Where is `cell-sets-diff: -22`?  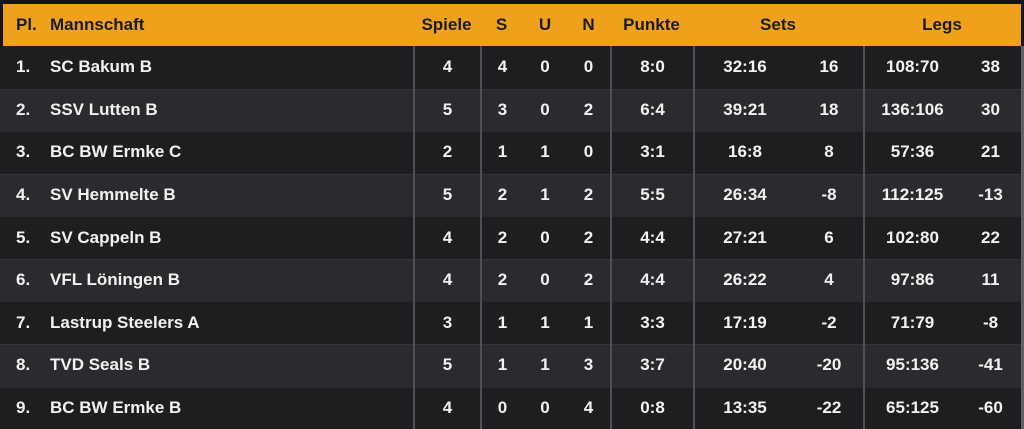 cell-sets-diff: -22 is located at coordinates (829, 407).